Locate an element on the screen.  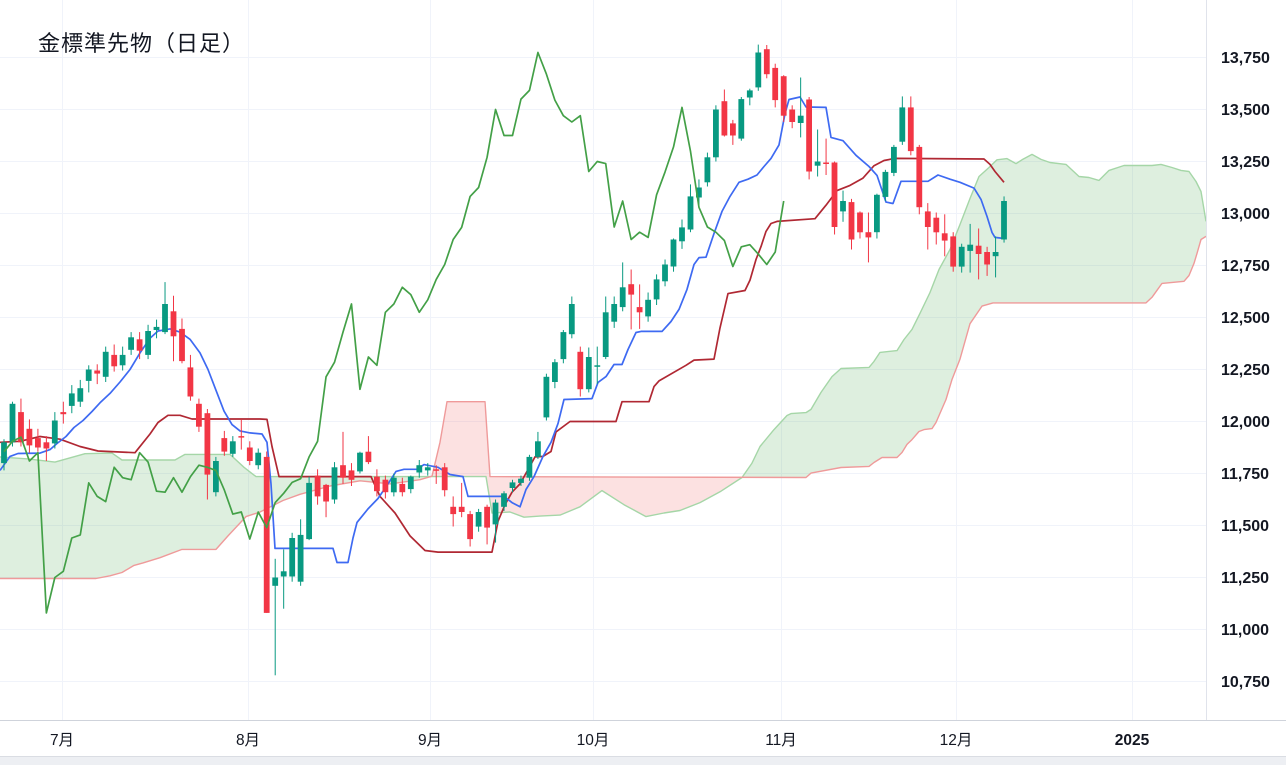
price-axis-label: 11,500 is located at coordinates (1245, 526).